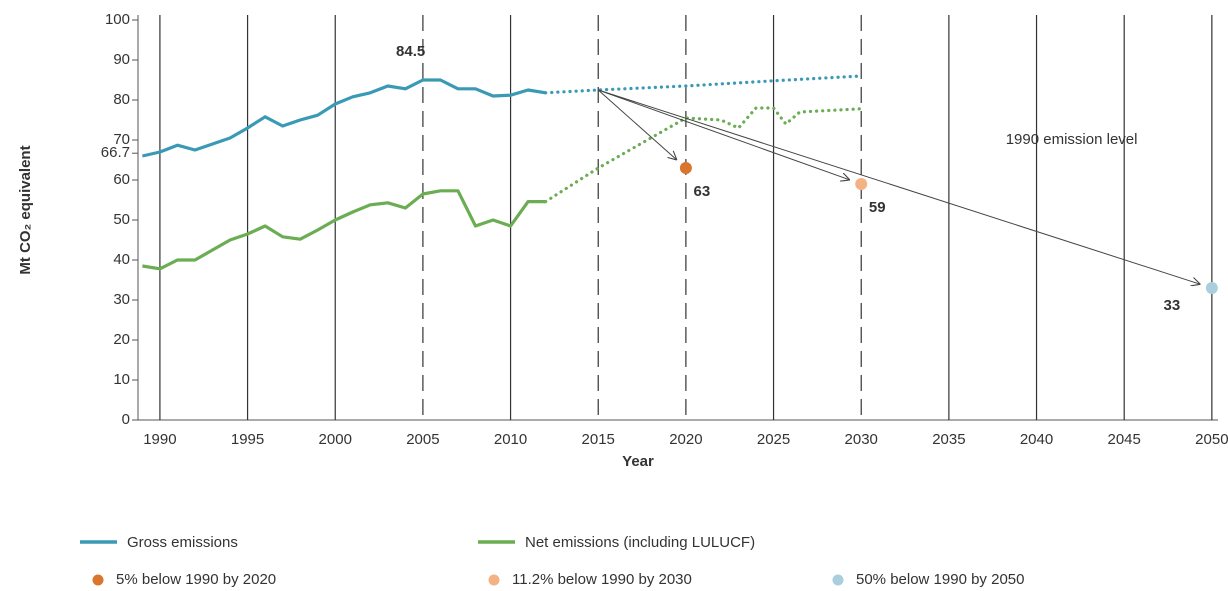 This screenshot has height=591, width=1228. What do you see at coordinates (1072, 139) in the screenshot?
I see `annotation: 1990 emission level` at bounding box center [1072, 139].